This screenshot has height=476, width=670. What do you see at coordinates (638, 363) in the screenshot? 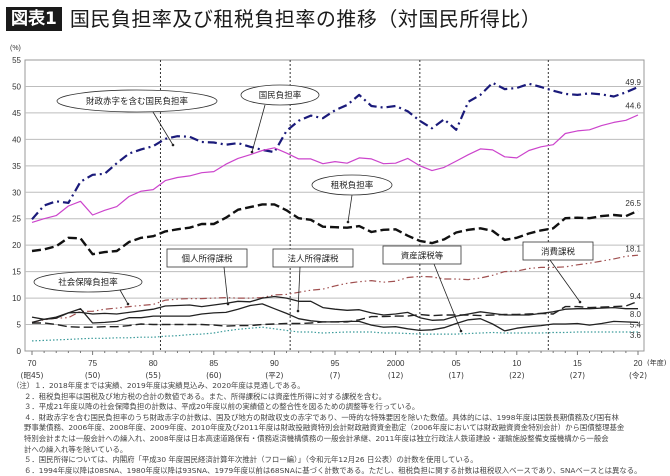
I see `x-tick-label: 20` at bounding box center [638, 363].